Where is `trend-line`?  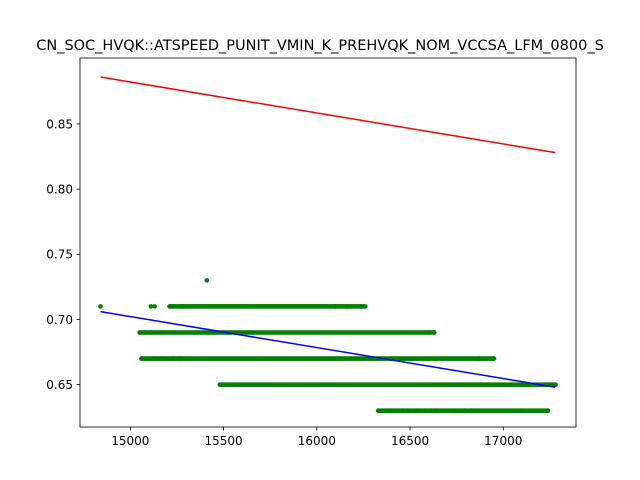
trend-line is located at coordinates (328, 349).